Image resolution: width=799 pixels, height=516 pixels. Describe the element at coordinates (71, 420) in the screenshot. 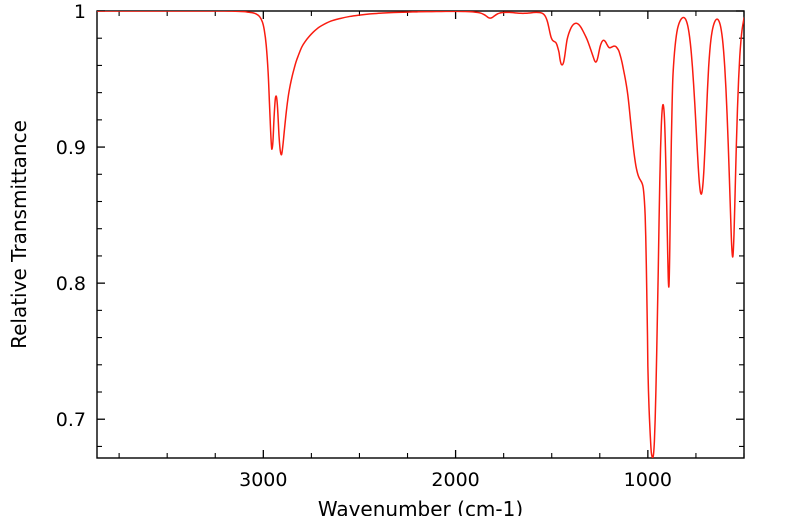

I see `y-tick-label: 0.7` at that location.